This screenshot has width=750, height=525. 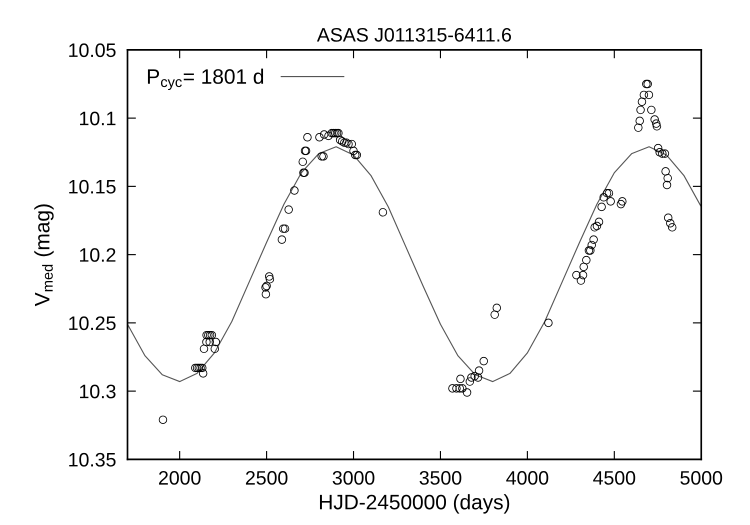 What do you see at coordinates (98, 255) in the screenshot?
I see `y-tick-label: 10.2` at bounding box center [98, 255].